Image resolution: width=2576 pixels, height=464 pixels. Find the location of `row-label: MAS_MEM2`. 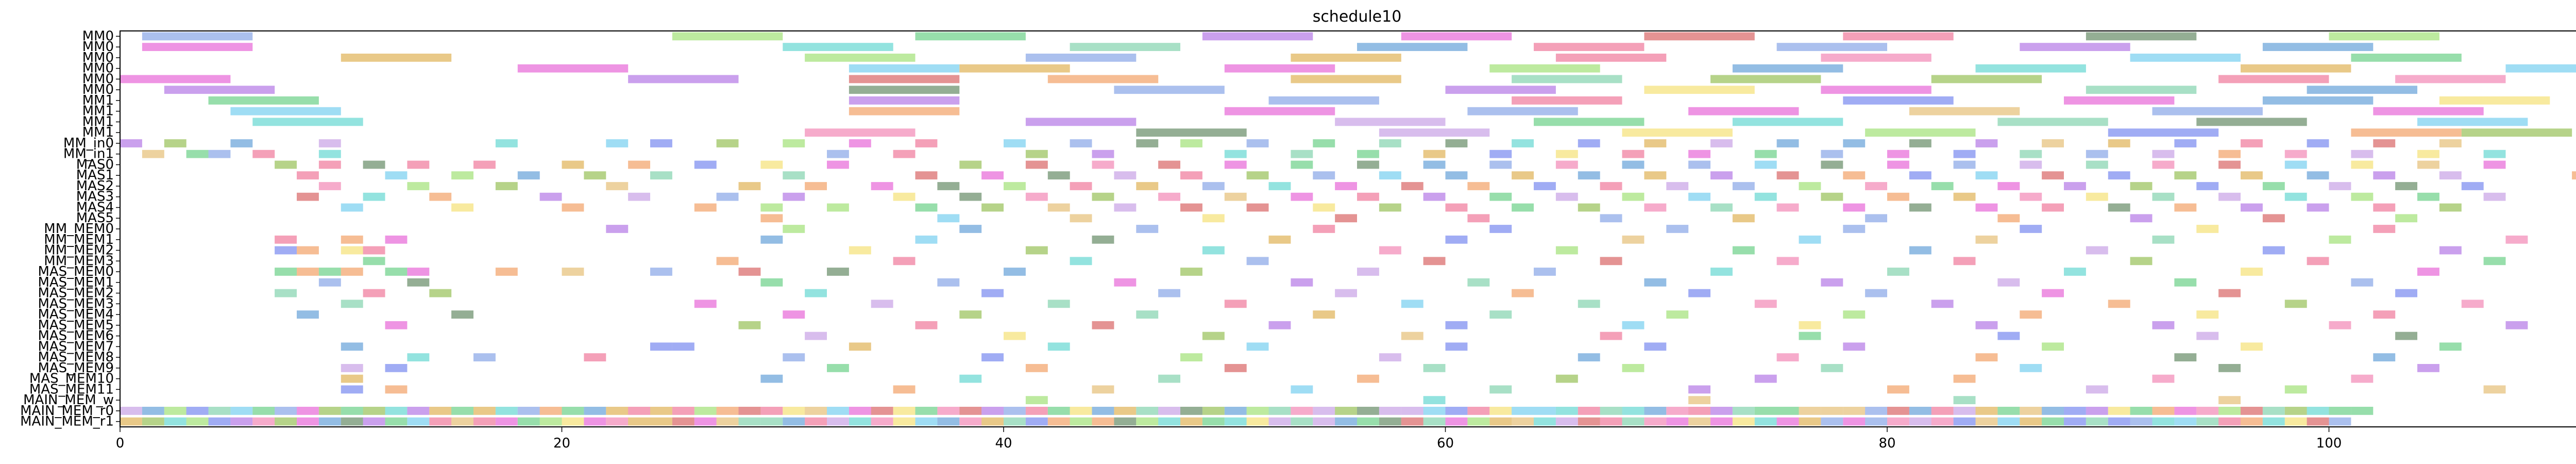

row-label: MAS_MEM2 is located at coordinates (76, 293).